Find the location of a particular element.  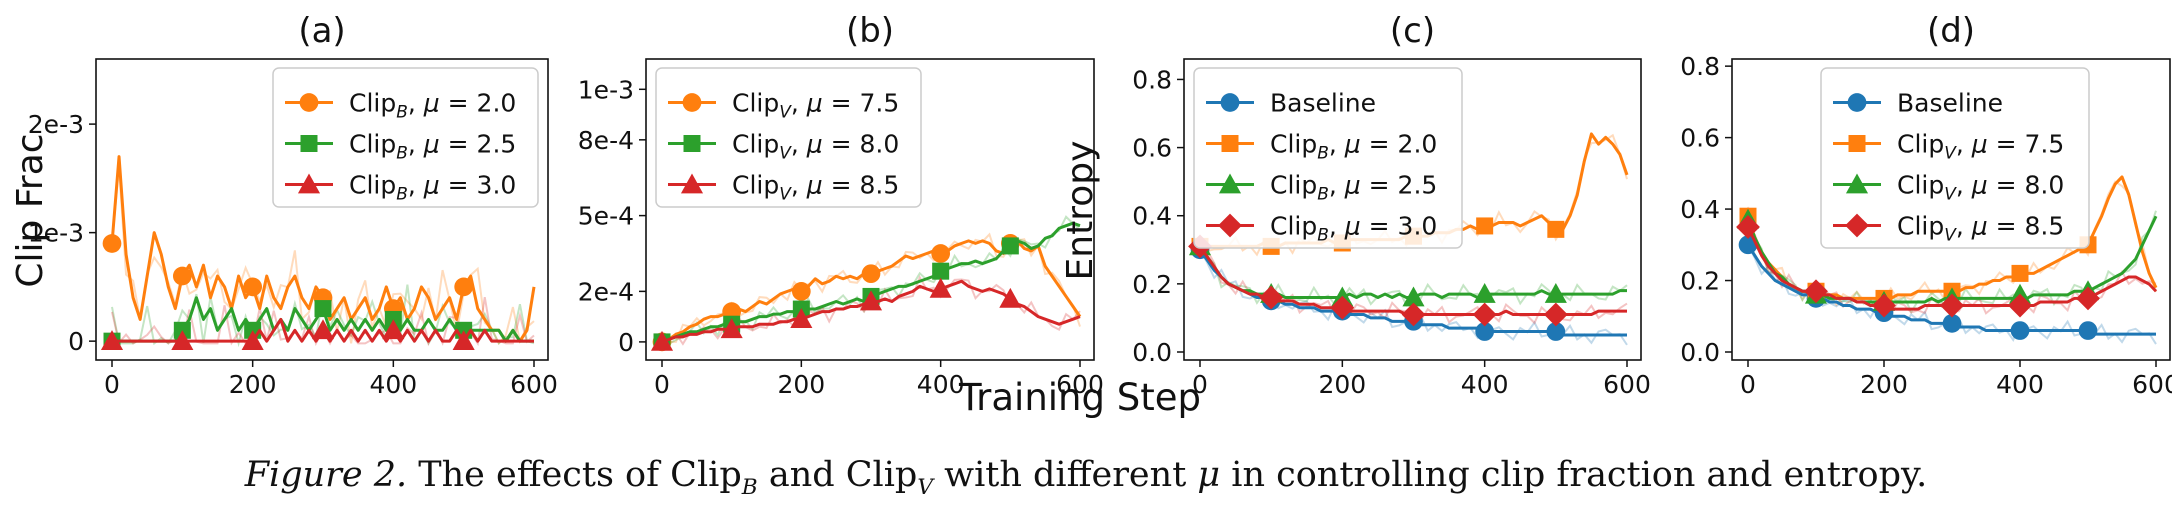

y-tick-label: 0 is located at coordinates (76, 341).